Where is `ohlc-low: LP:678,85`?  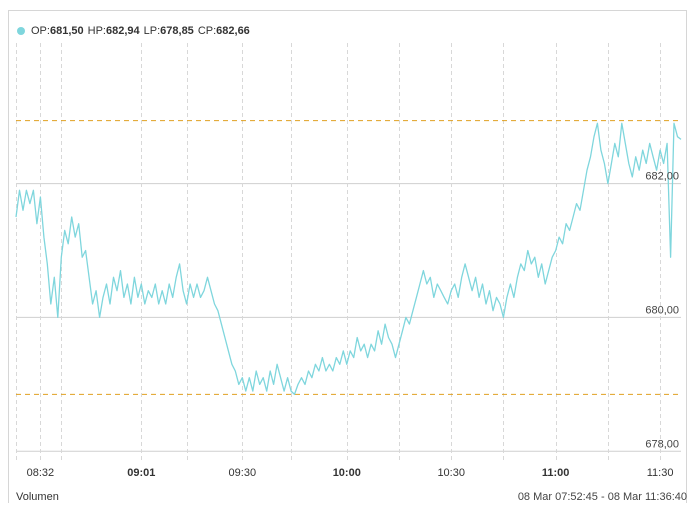 ohlc-low: LP:678,85 is located at coordinates (168, 31).